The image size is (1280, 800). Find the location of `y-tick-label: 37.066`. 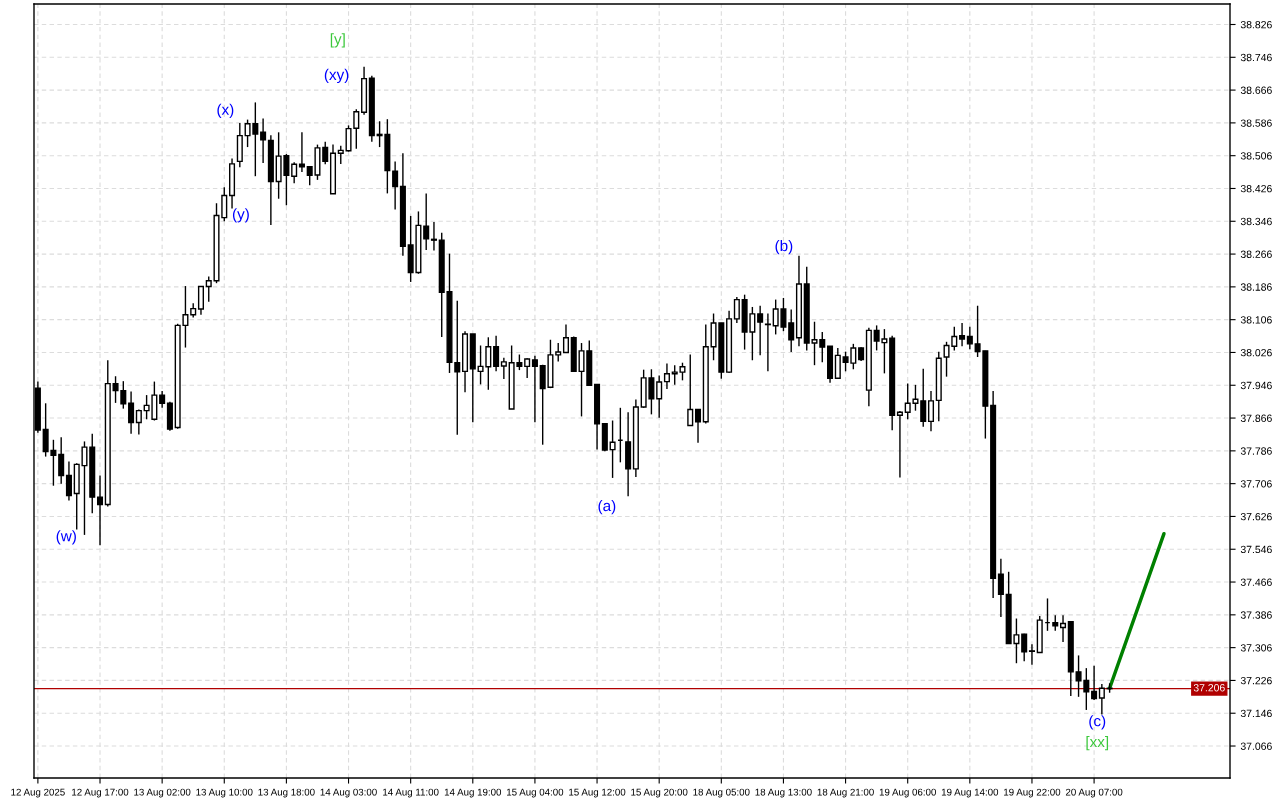

y-tick-label: 37.066 is located at coordinates (1256, 746).